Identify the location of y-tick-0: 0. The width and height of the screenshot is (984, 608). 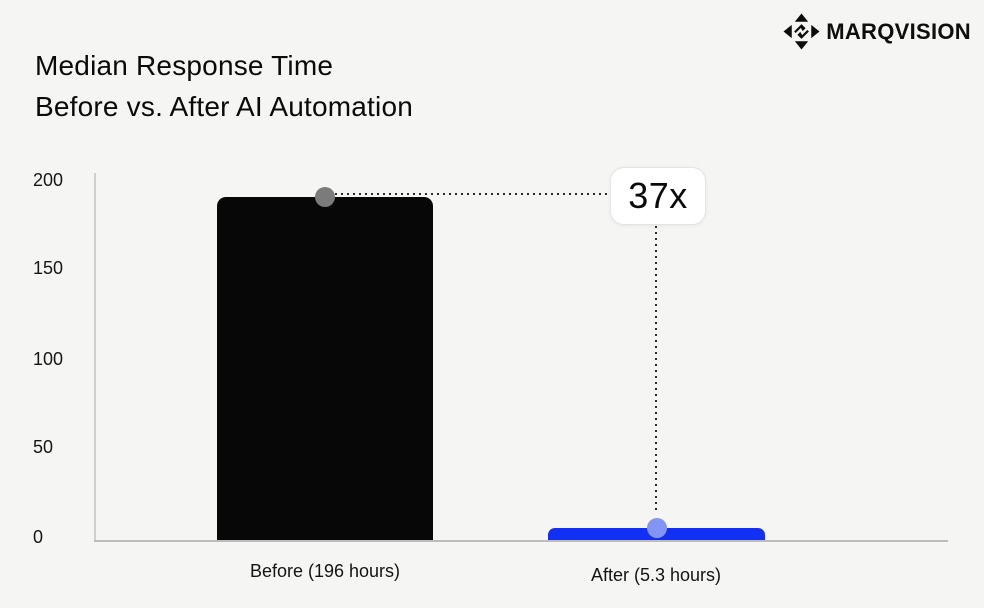
(38, 537).